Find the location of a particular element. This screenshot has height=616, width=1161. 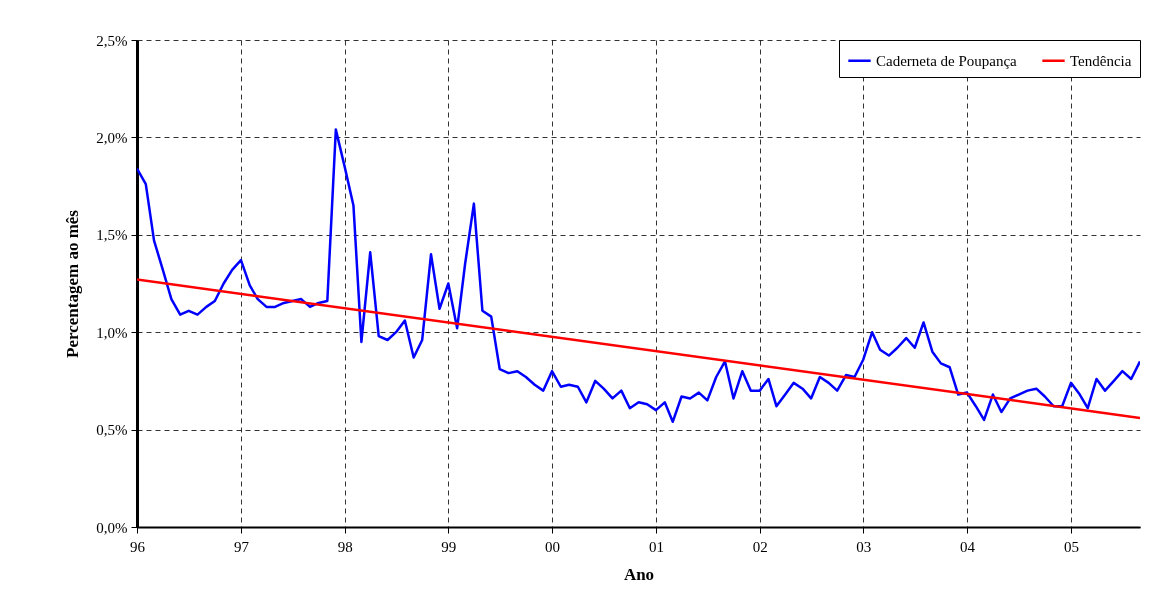

x-tick-label: 98 is located at coordinates (345, 546).